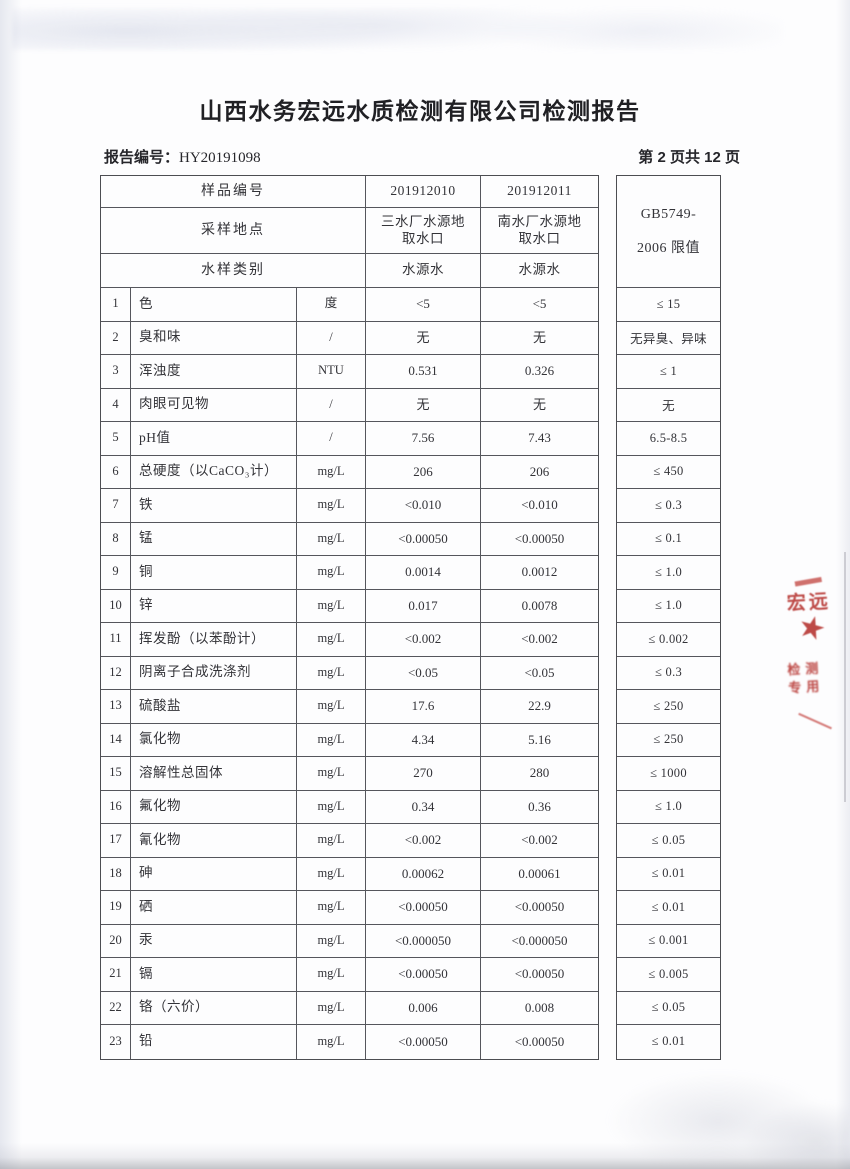  Describe the element at coordinates (668, 774) in the screenshot. I see `limit-value: ≤ 1000` at that location.